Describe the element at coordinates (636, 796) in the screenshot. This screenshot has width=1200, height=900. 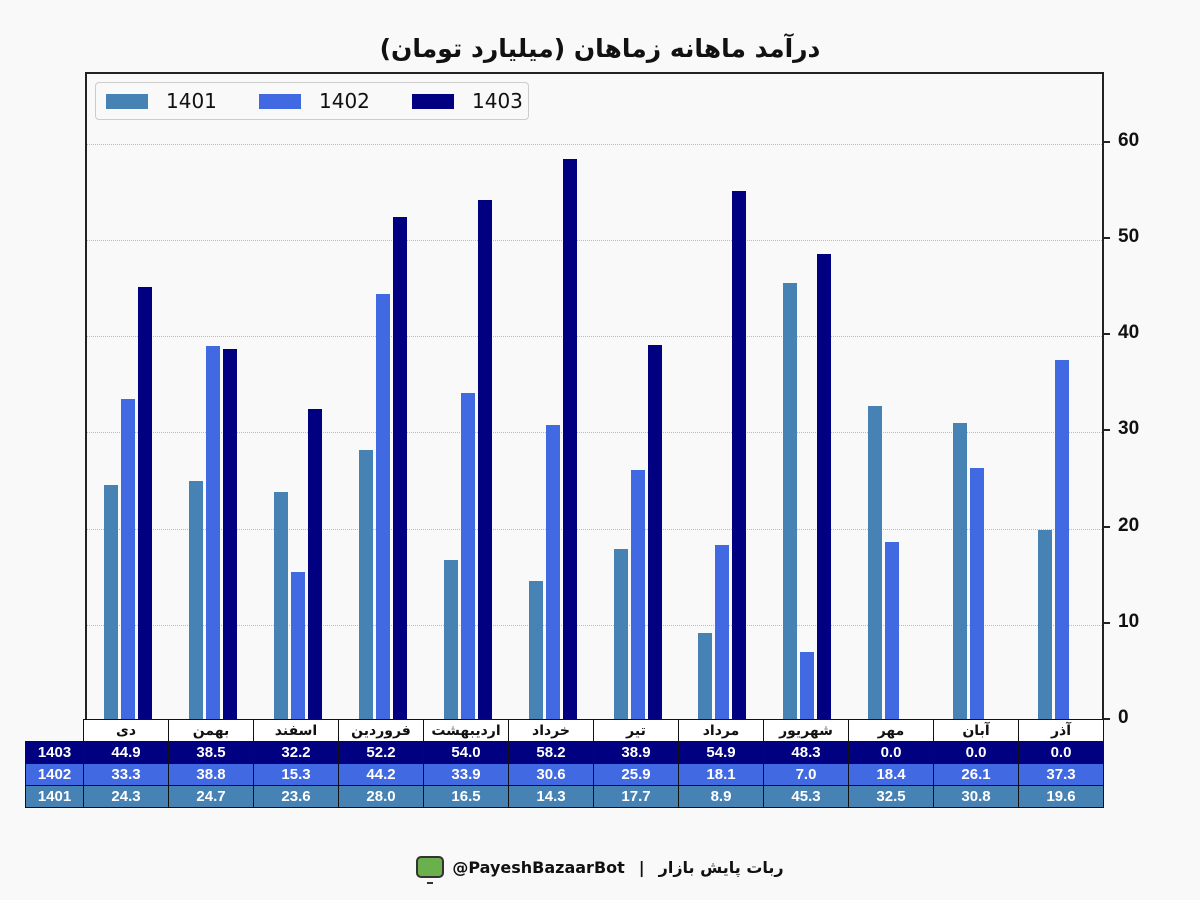
I see `table-cell: 17.7` at that location.